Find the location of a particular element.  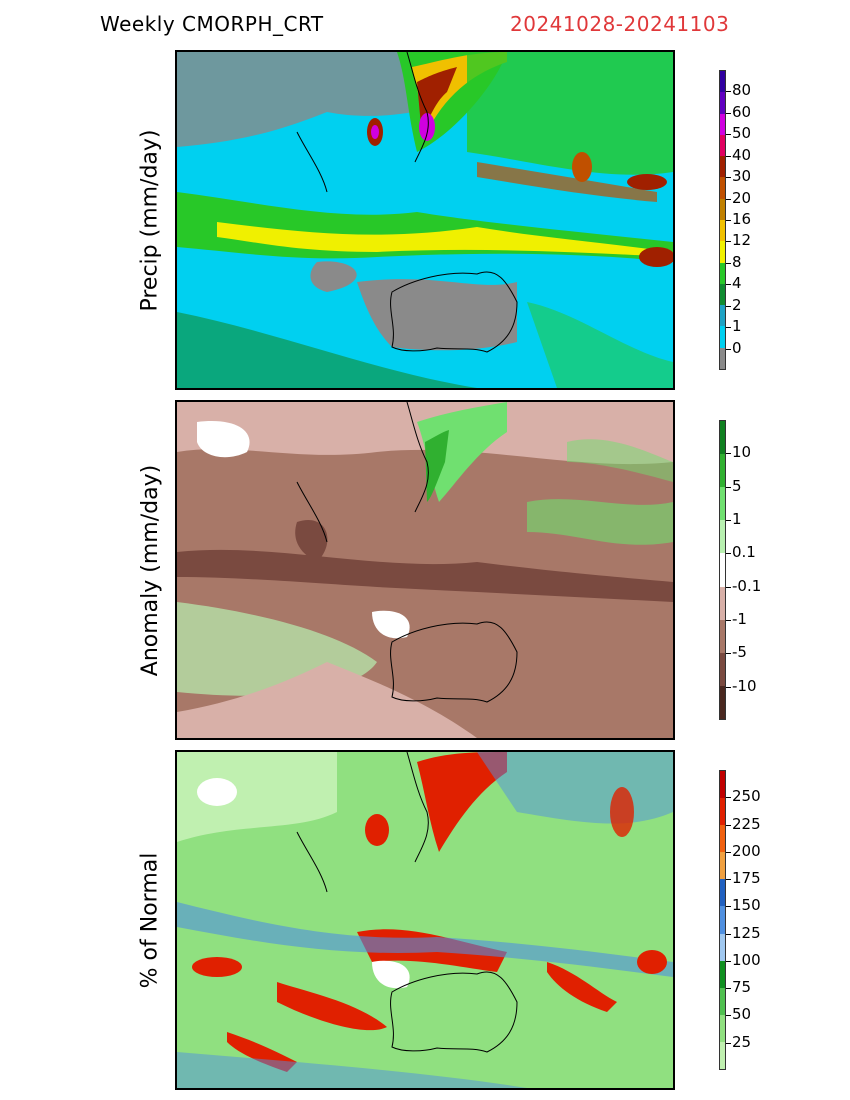

colorbar-tick-label: 8 is located at coordinates (737, 261).